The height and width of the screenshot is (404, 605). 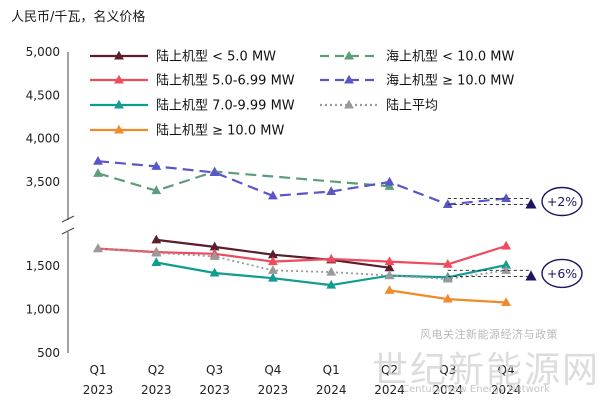 What do you see at coordinates (220, 131) in the screenshot?
I see `legend-label: 陆上机型 ≥ 10.0 MW` at bounding box center [220, 131].